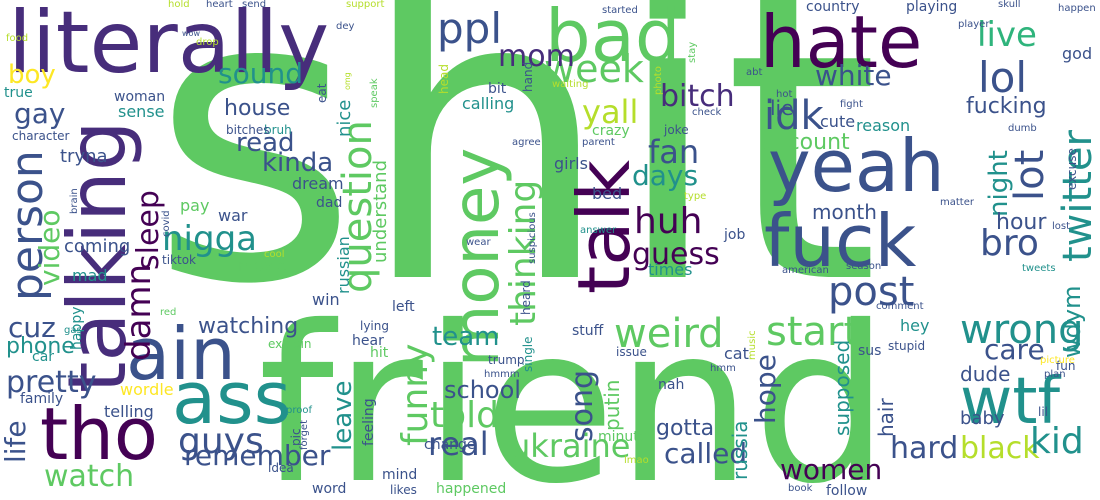 This screenshot has height=500, width=1100. I want to click on word-calling: calling, so click(488, 103).